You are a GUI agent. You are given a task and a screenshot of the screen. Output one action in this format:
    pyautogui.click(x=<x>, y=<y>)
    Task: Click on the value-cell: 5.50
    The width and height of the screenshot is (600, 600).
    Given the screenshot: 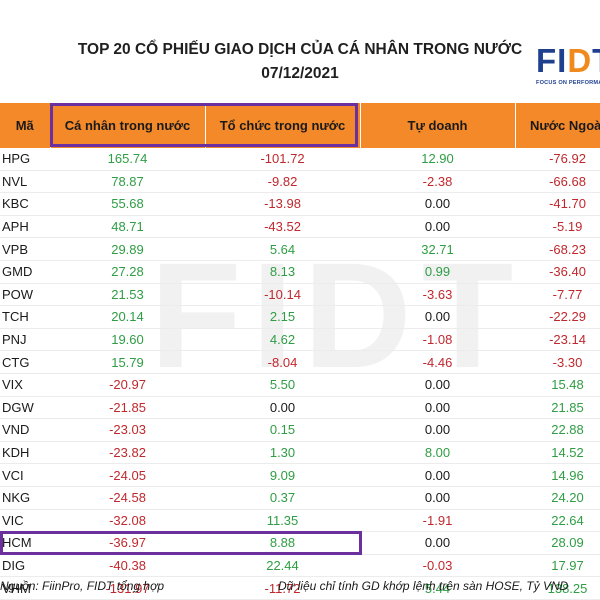 What is the action you would take?
    pyautogui.click(x=282, y=385)
    